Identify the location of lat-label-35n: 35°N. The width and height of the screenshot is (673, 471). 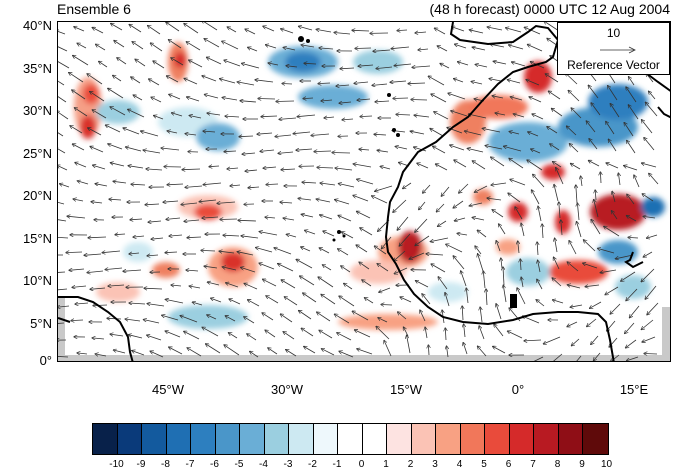
(37, 68).